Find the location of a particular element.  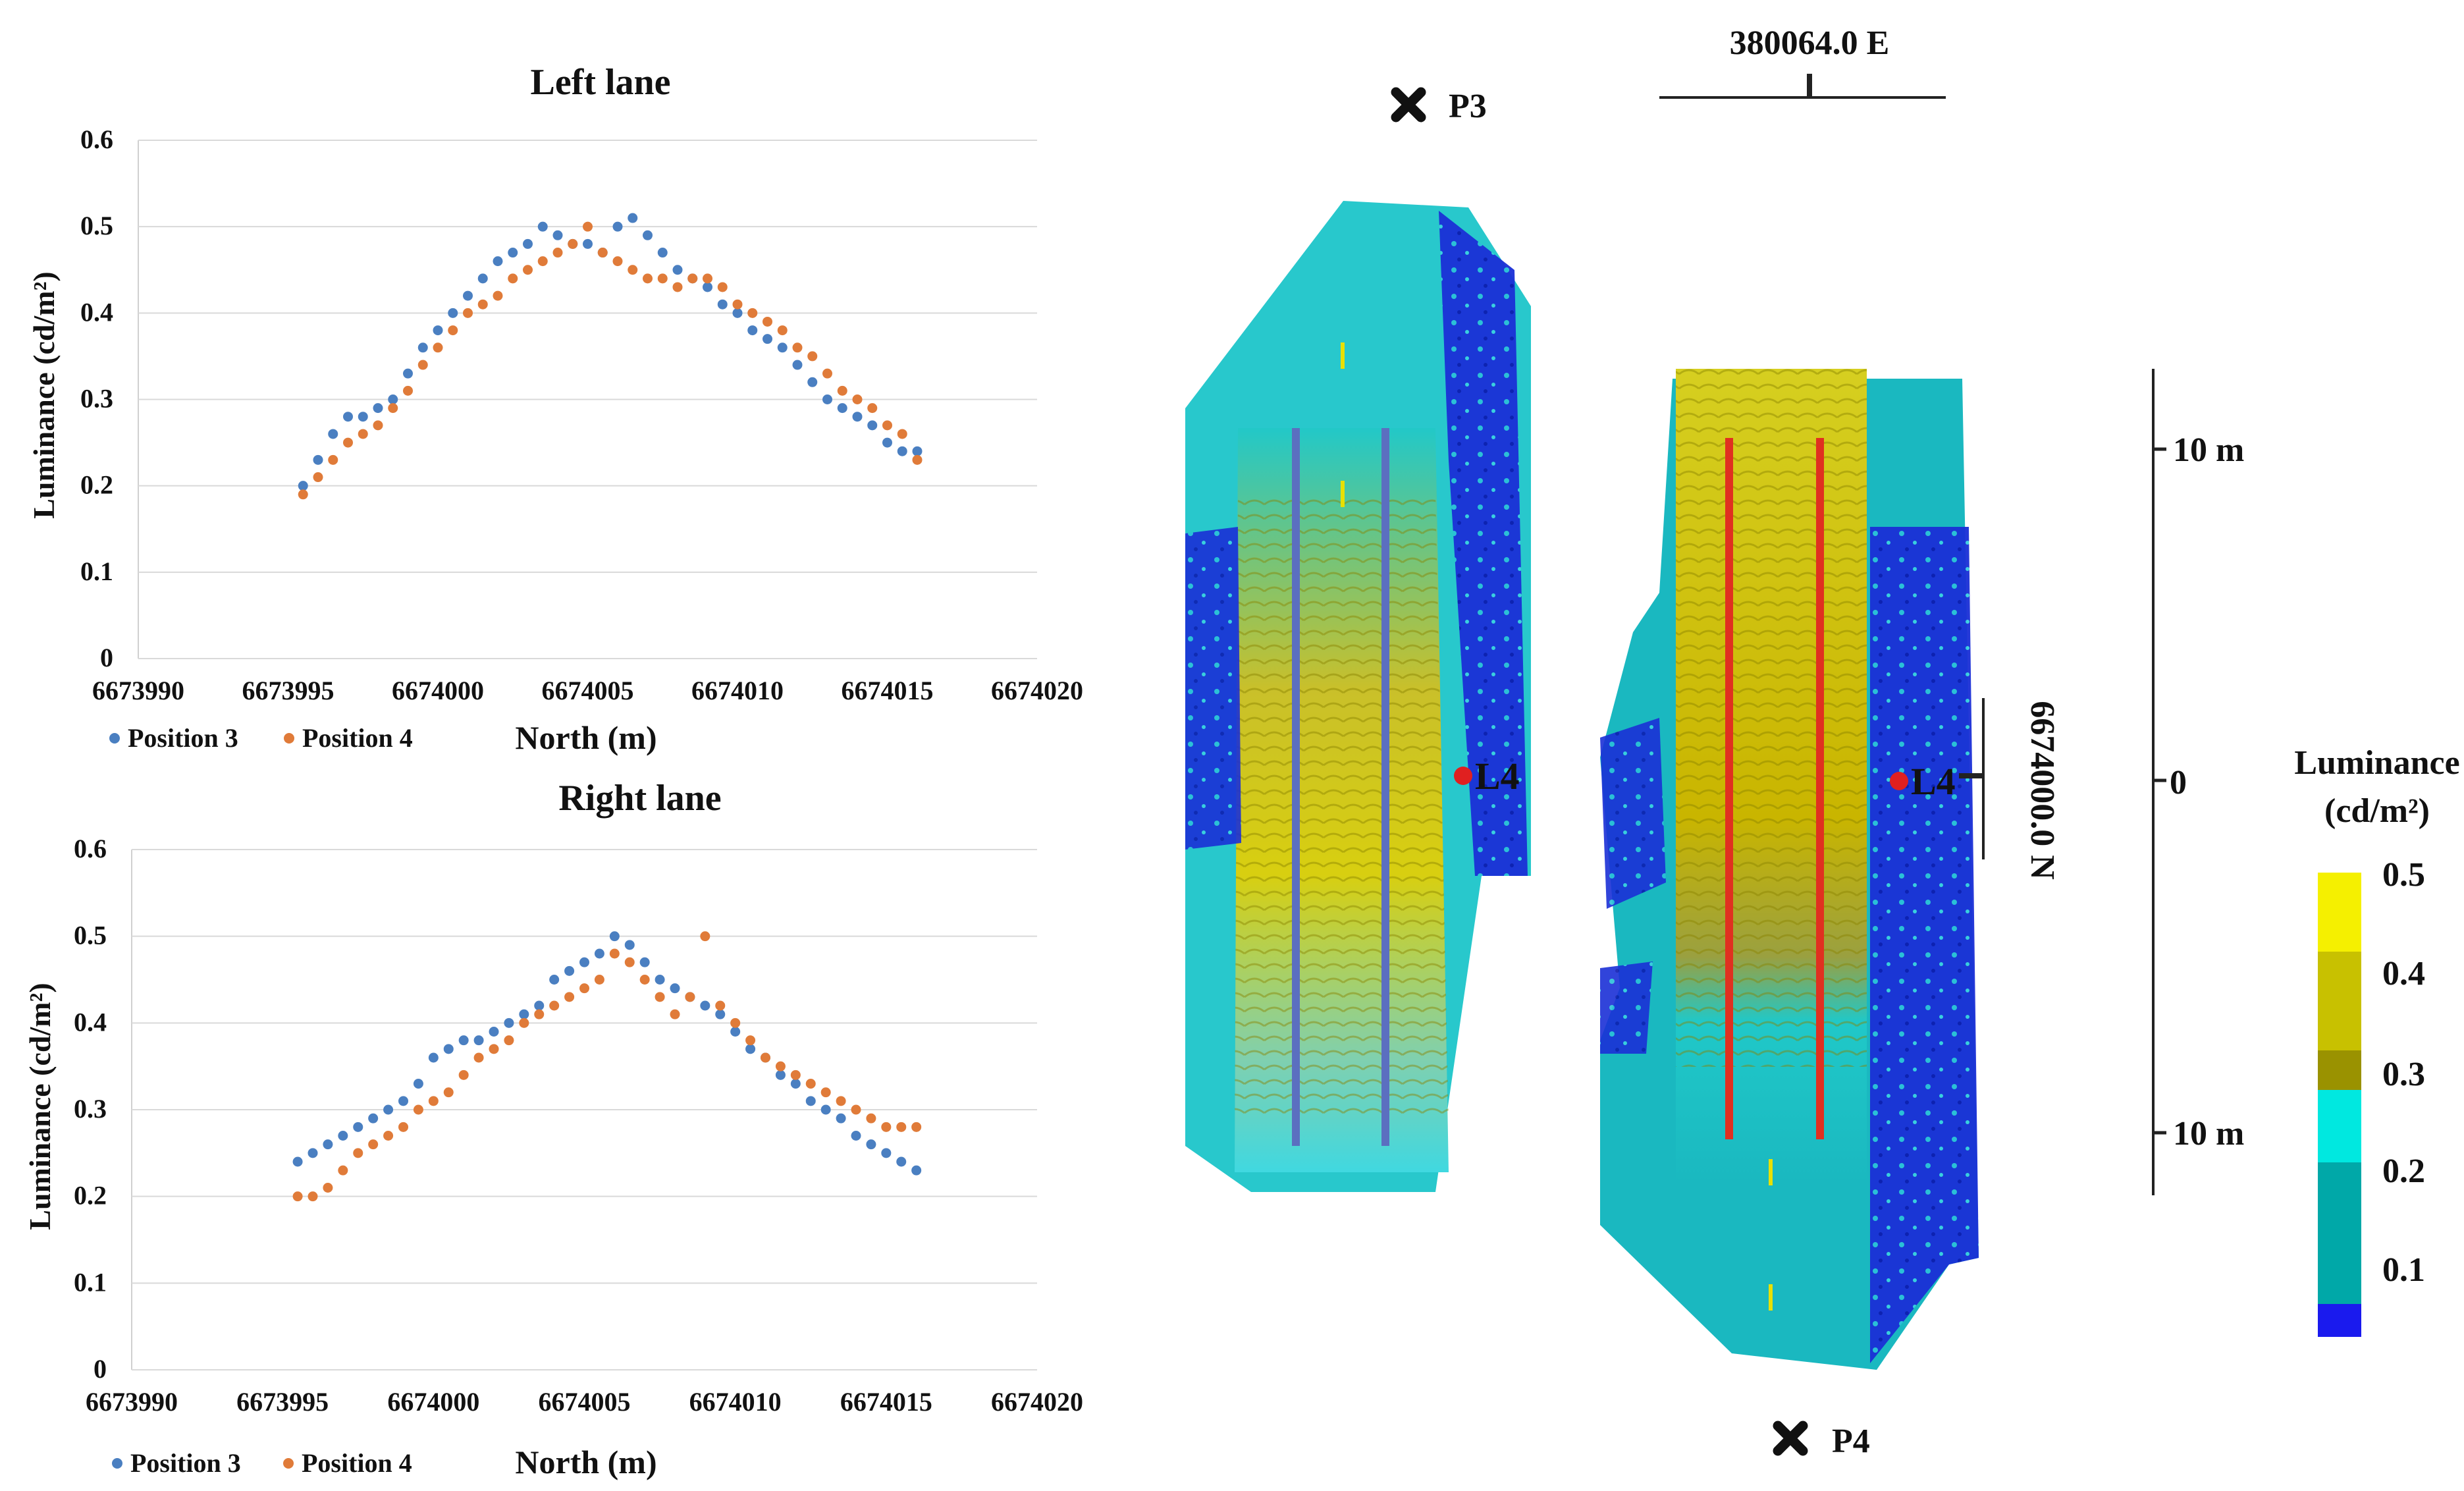

y-tick-label: 0.5 is located at coordinates (90, 935).